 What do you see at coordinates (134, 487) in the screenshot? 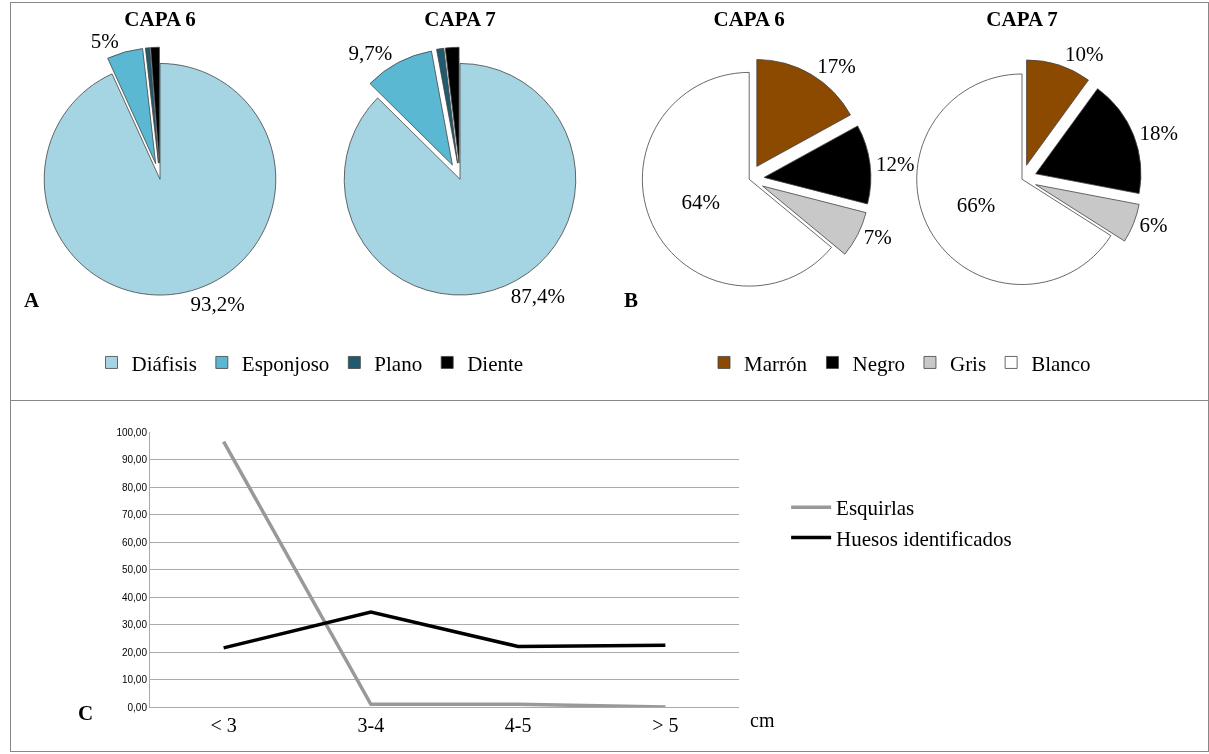
I see `y-tick-label: 80,00` at bounding box center [134, 487].